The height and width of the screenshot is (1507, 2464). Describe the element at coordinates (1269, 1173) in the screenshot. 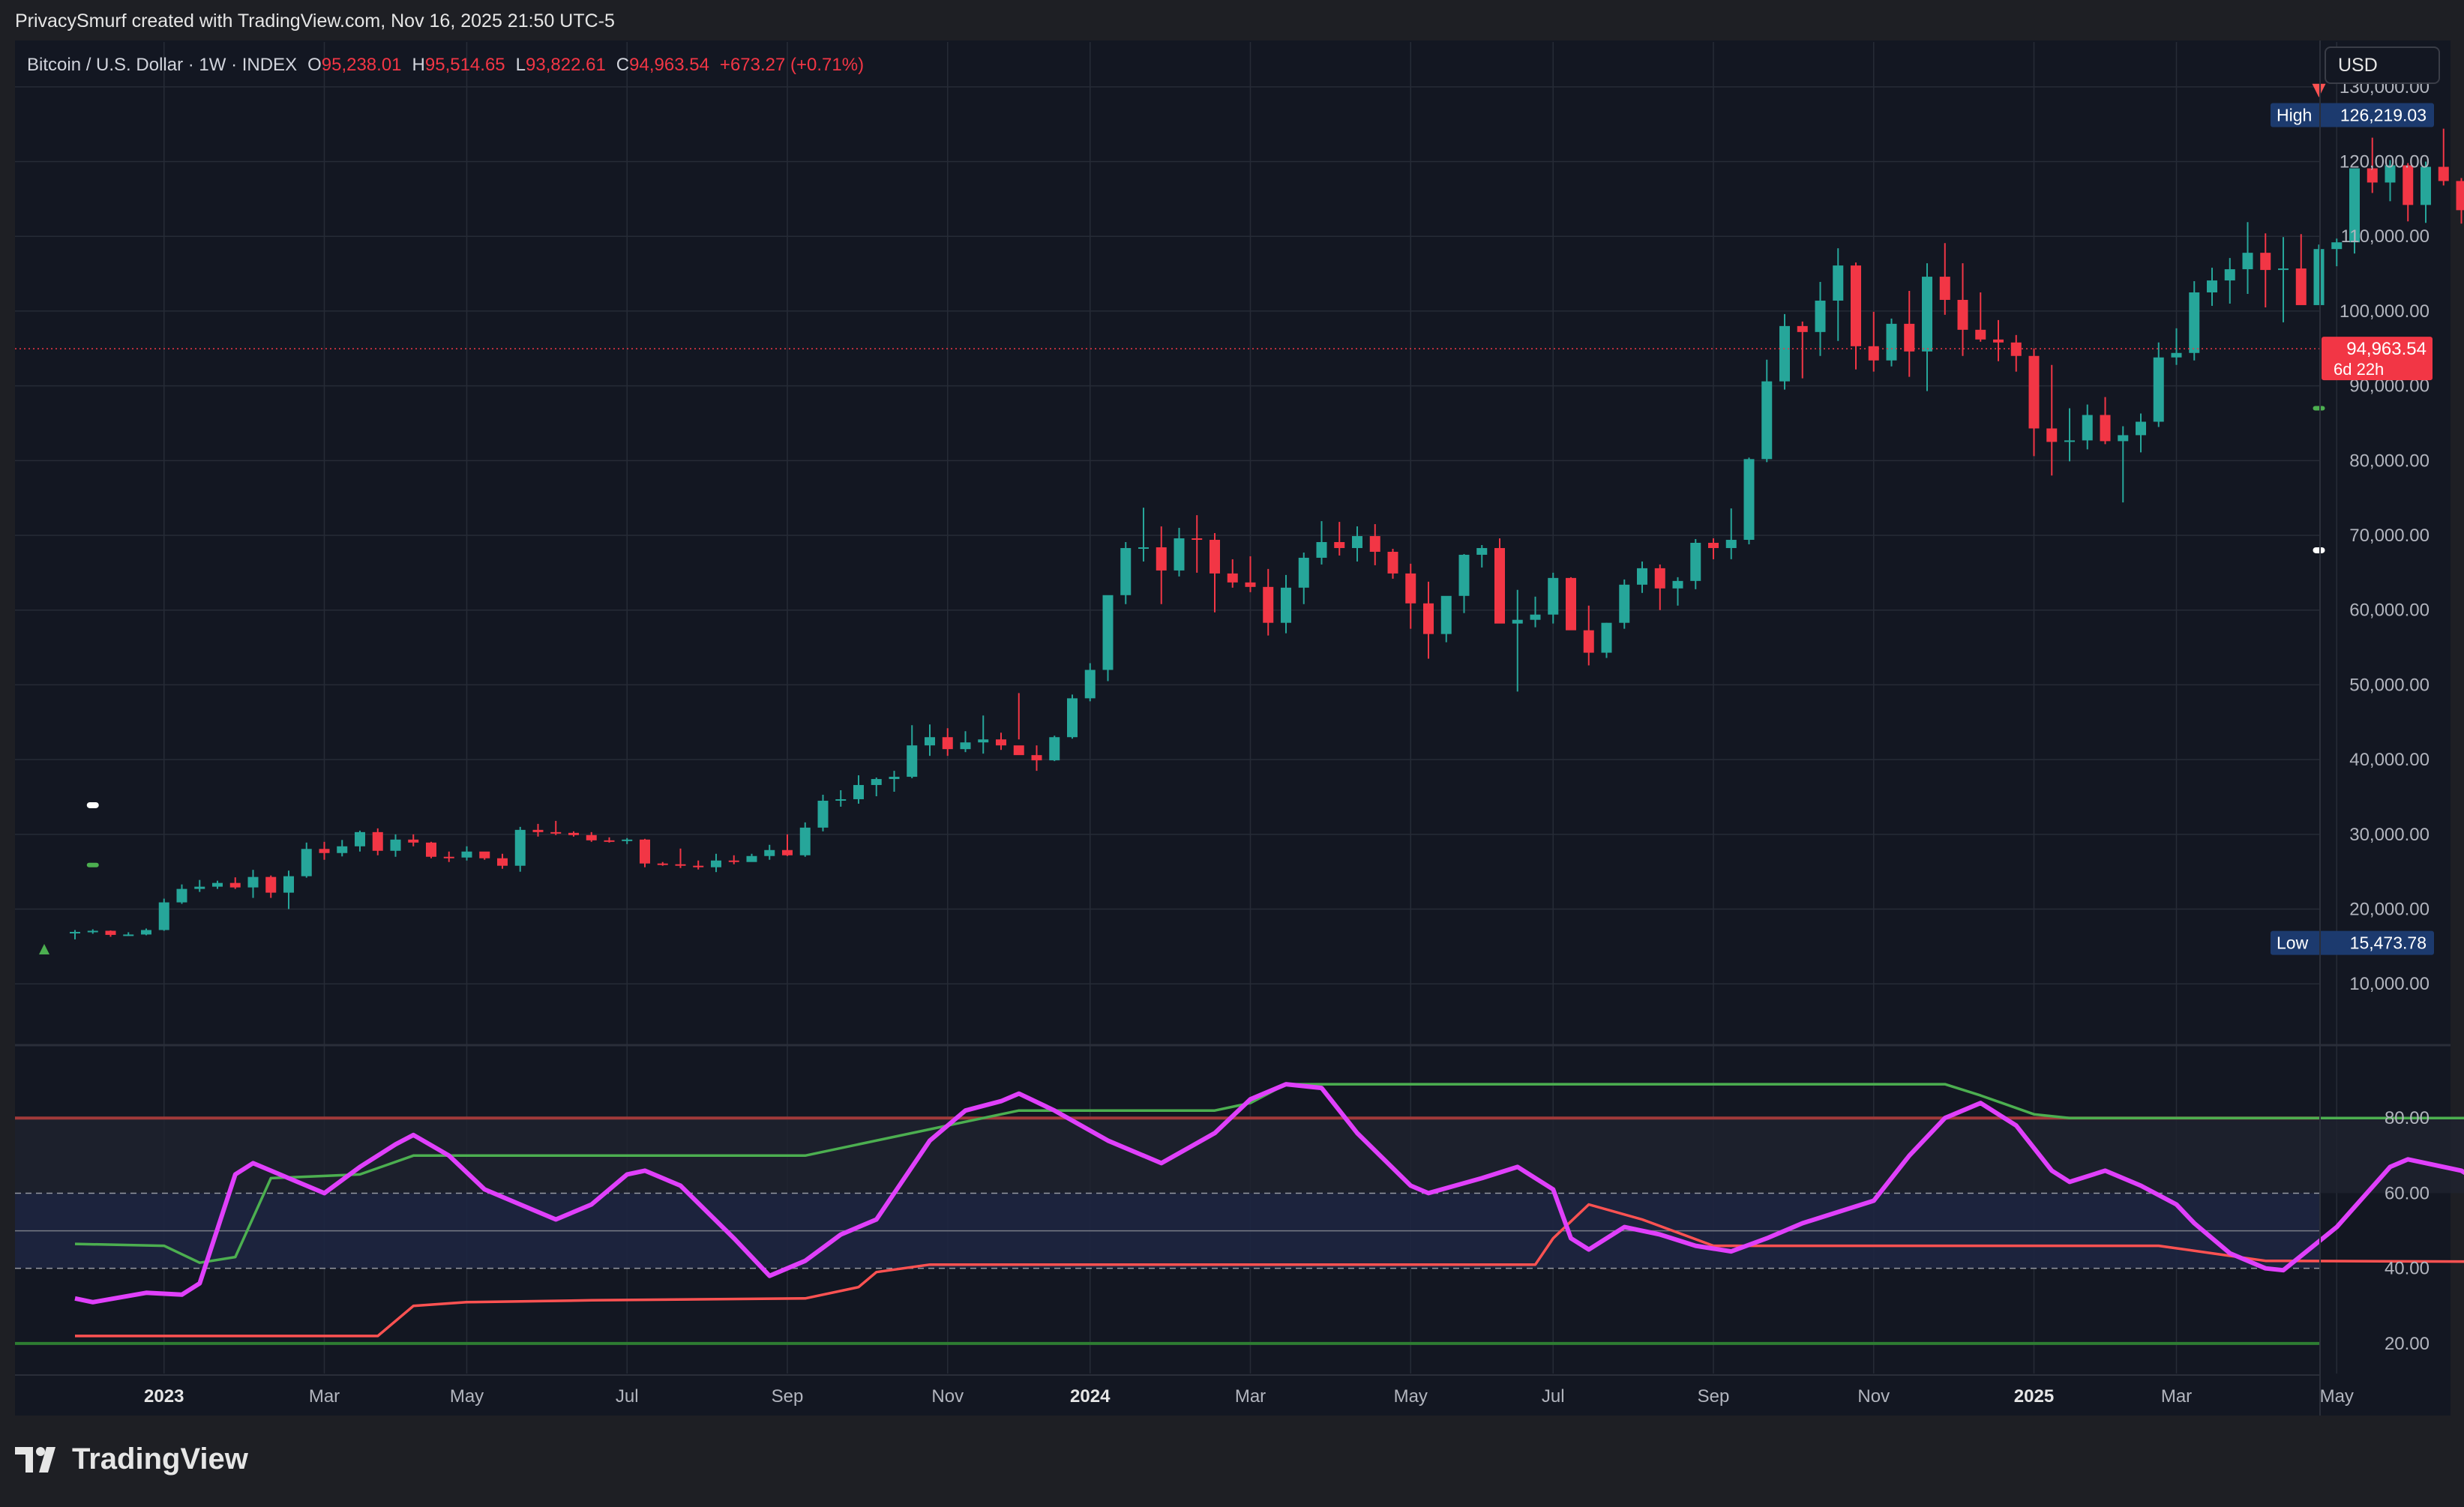

I see `upper-band-line` at that location.